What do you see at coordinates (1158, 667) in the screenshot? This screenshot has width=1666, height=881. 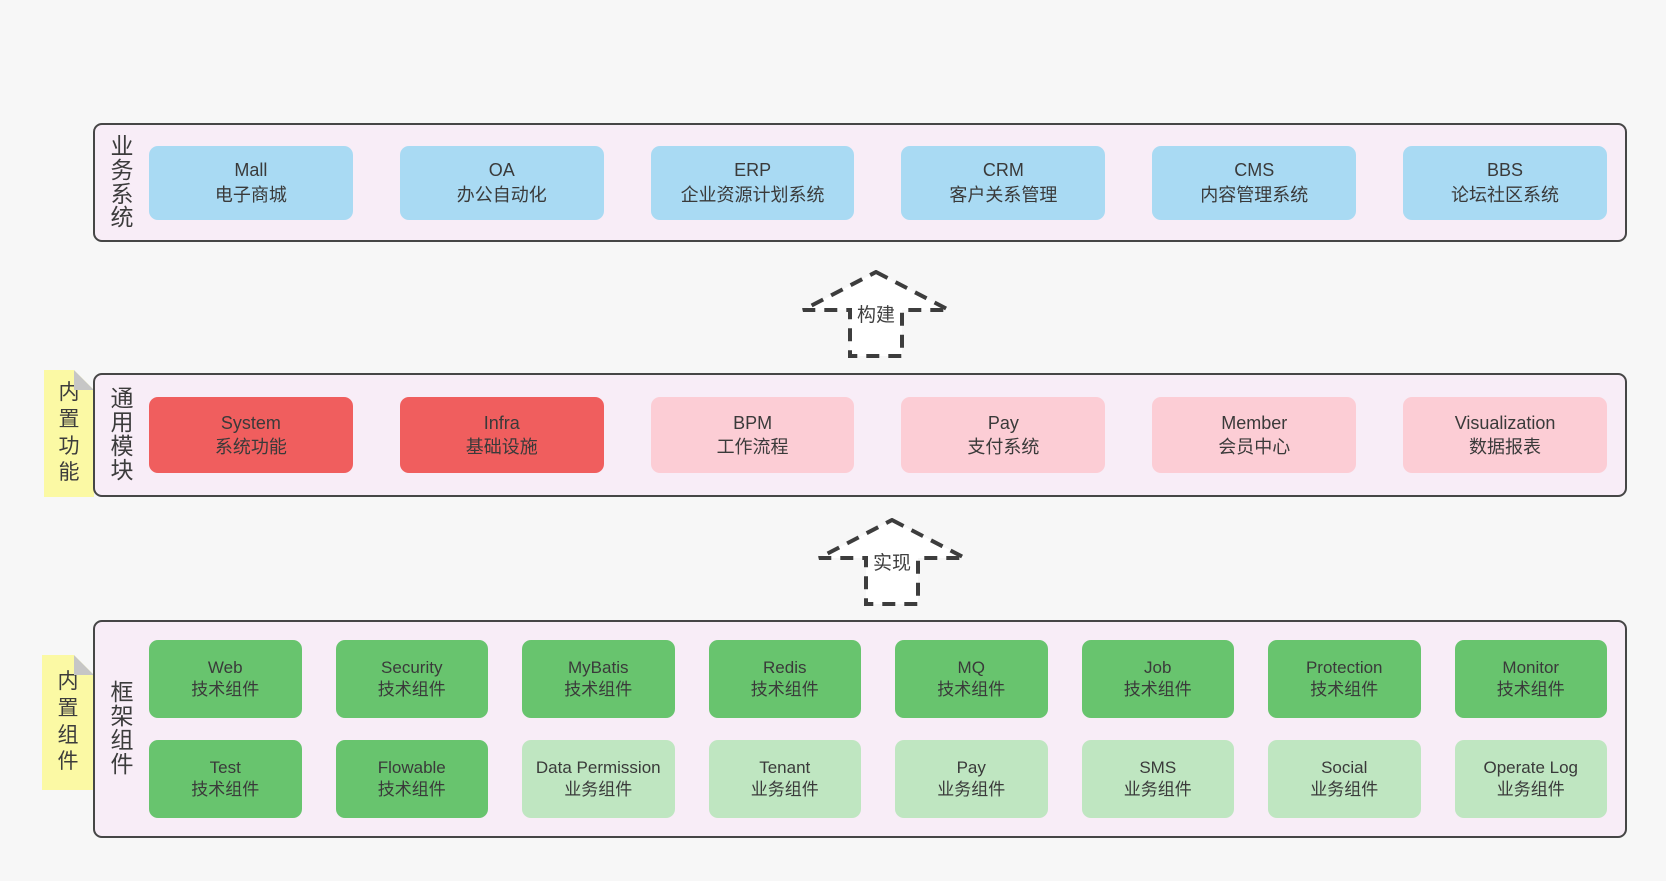 I see `box-title: Job` at bounding box center [1158, 667].